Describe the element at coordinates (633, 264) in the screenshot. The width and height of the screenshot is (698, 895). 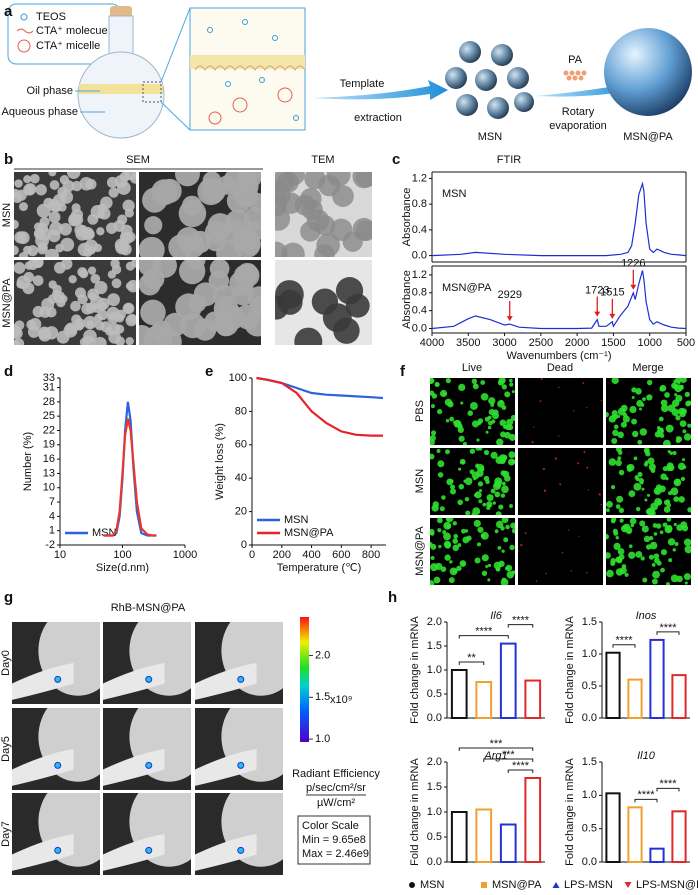
I see `peak-label: 1226` at that location.